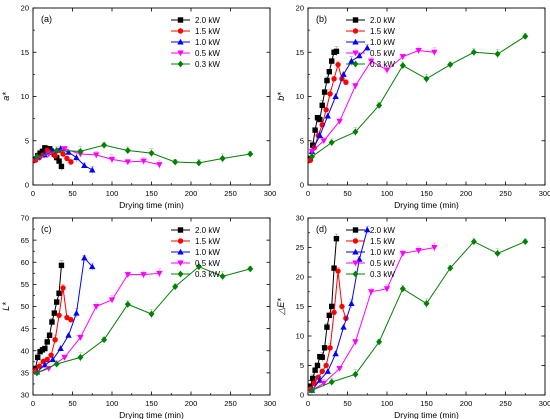  Describe the element at coordinates (25, 373) in the screenshot. I see `y-tick-label: 35` at that location.